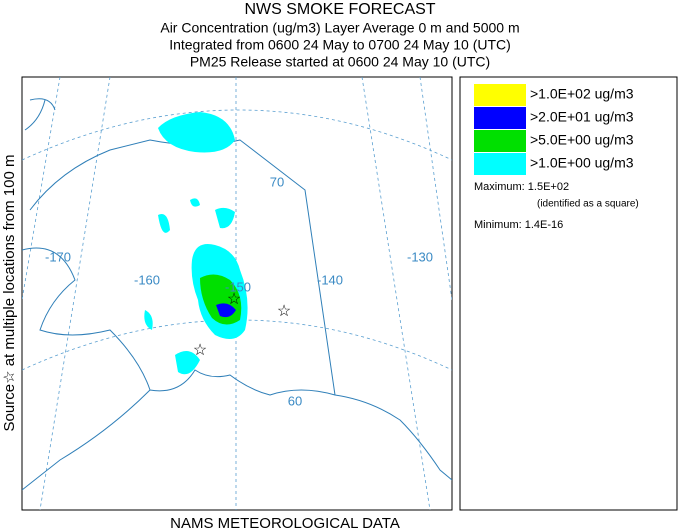  What do you see at coordinates (582, 163) in the screenshot?
I see `legend-label: >1.0E+00 ug/m3` at bounding box center [582, 163].